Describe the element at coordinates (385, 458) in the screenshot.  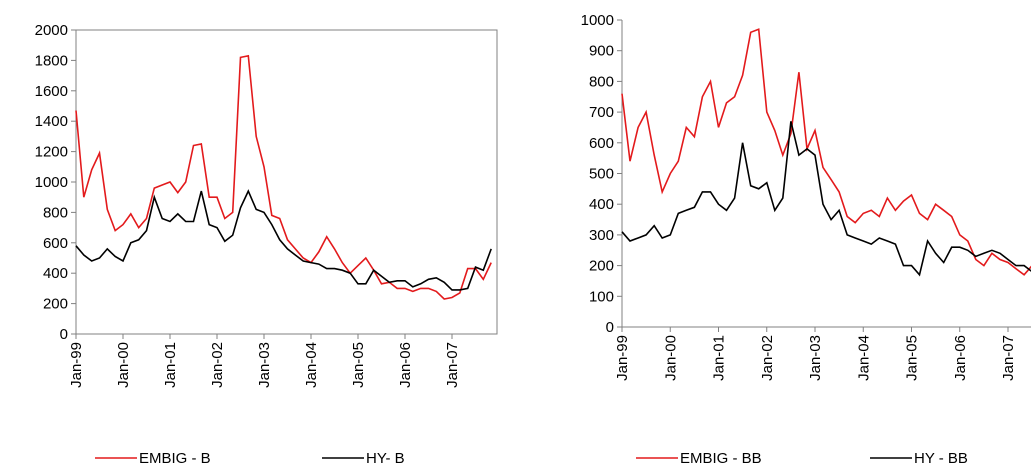
I see `legend-label: HY- B` at that location.